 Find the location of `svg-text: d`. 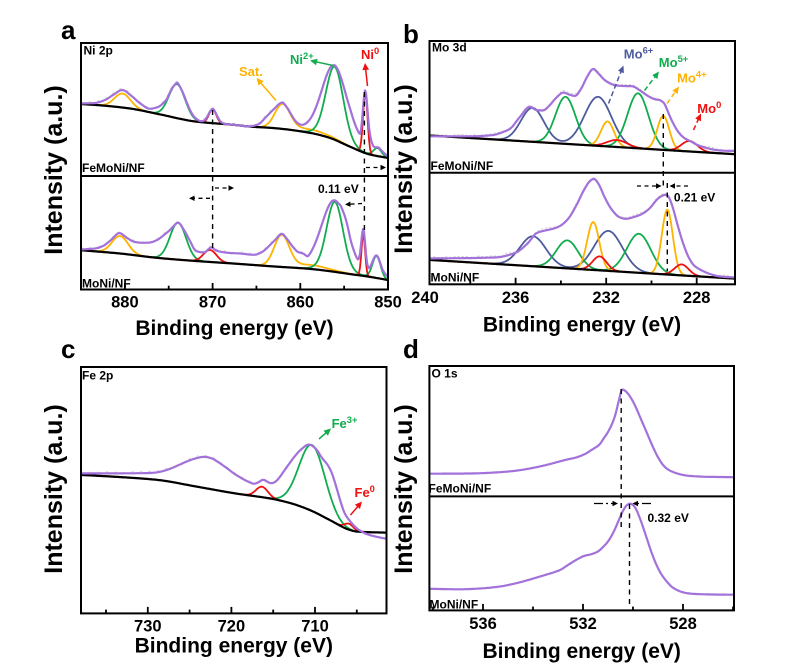

svg-text: d is located at coordinates (411, 349).